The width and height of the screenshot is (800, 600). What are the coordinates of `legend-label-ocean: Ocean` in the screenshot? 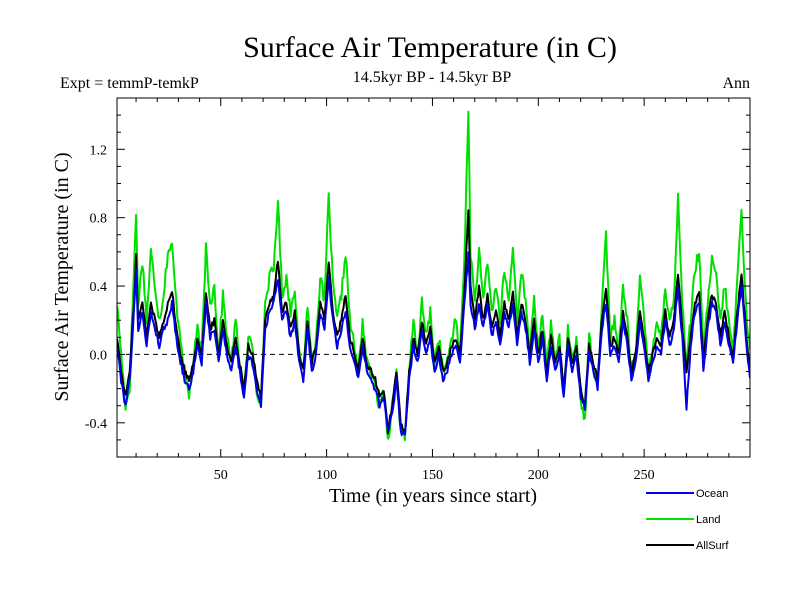 It's located at (712, 494).